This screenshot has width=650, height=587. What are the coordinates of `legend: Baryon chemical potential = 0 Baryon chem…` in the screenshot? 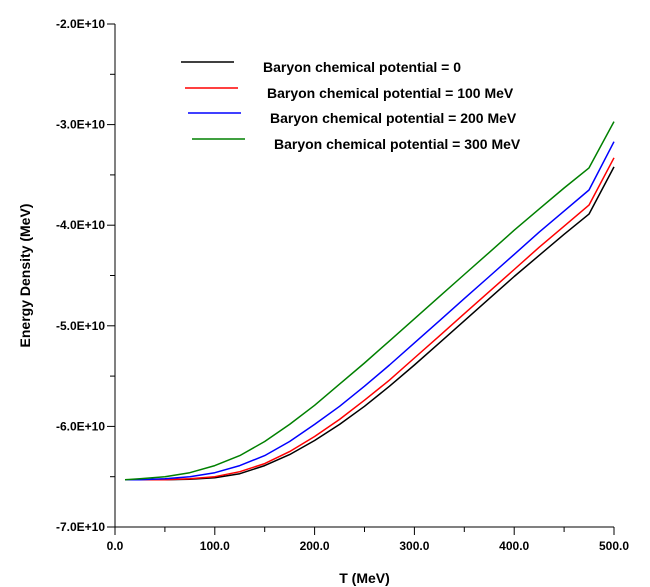 It's located at (351, 105).